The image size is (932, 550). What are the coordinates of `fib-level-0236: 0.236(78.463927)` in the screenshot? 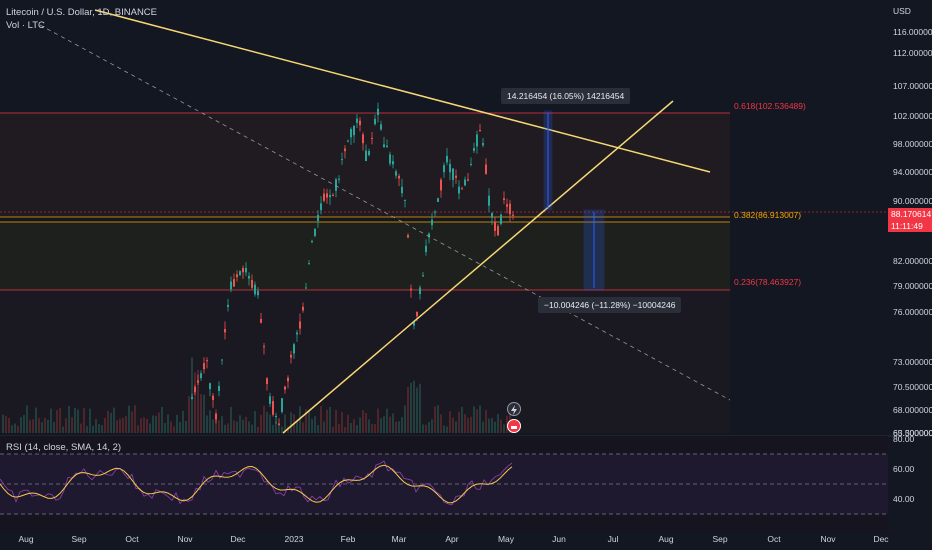 It's located at (768, 282).